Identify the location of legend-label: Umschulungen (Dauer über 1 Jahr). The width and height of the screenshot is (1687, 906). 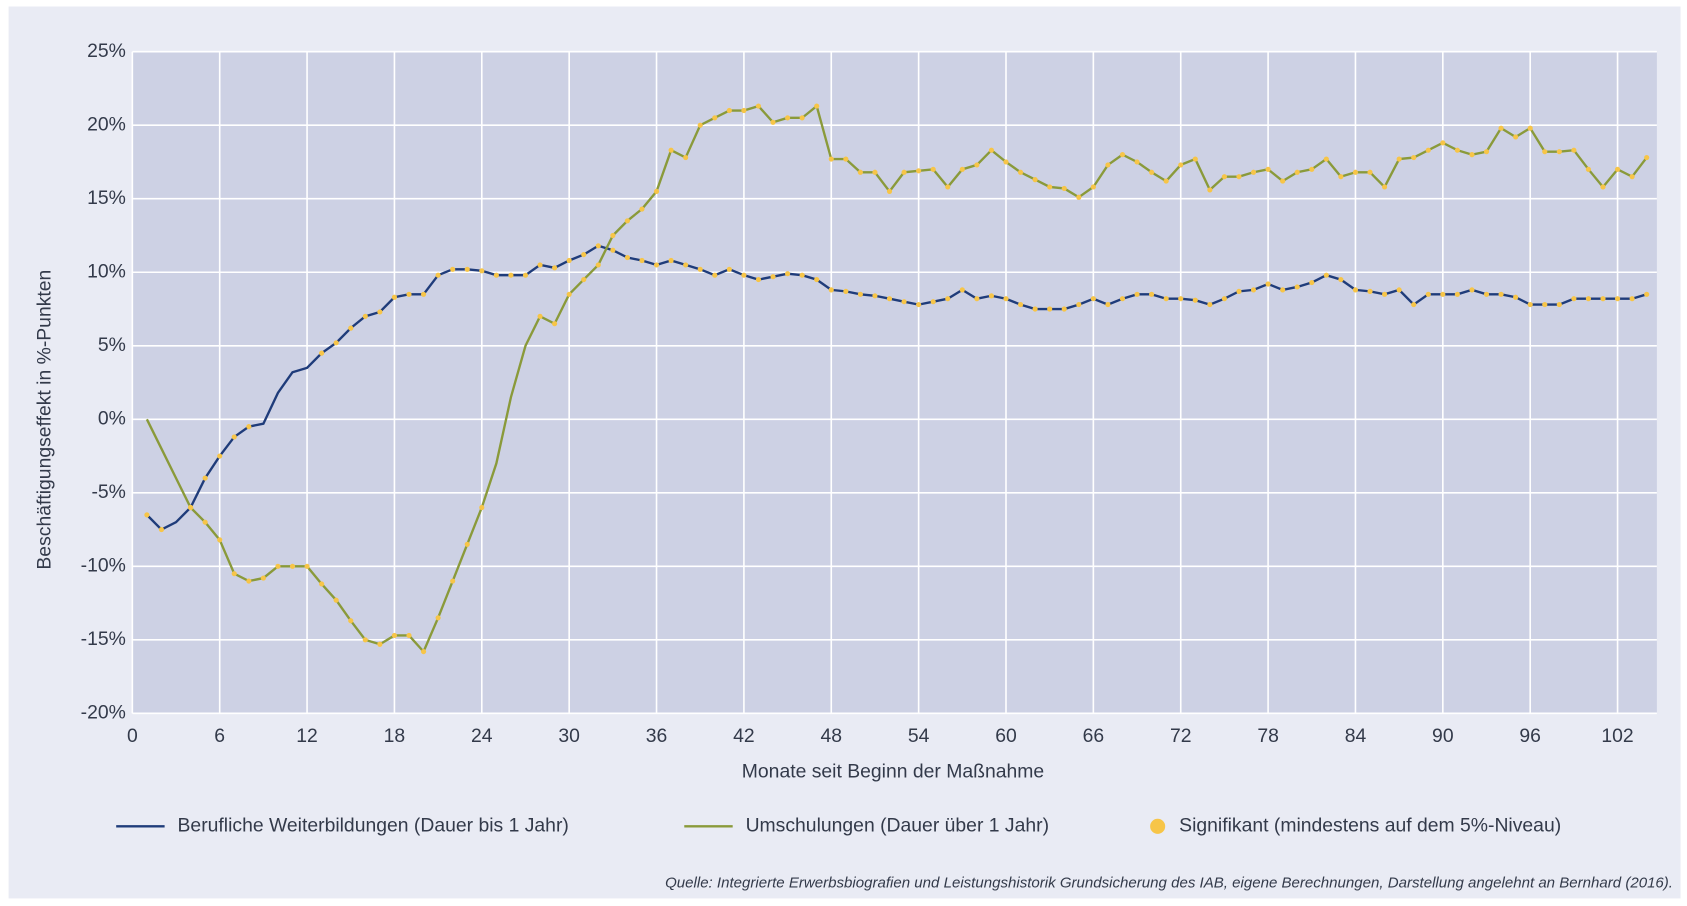
(897, 825).